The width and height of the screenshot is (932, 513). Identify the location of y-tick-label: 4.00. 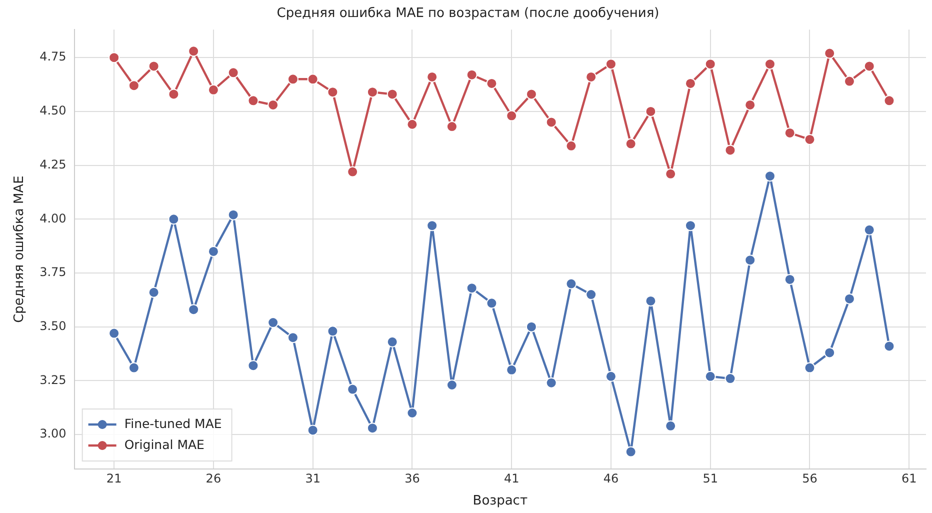
(53, 218).